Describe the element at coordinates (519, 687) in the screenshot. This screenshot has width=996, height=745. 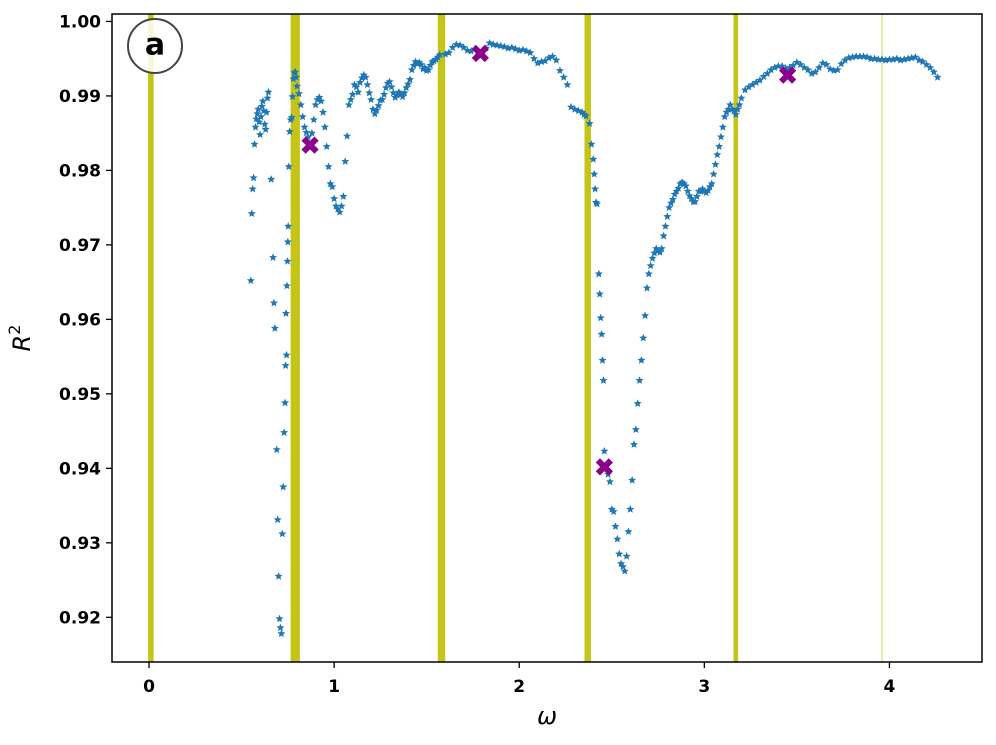
I see `x-tick-label: 2` at that location.